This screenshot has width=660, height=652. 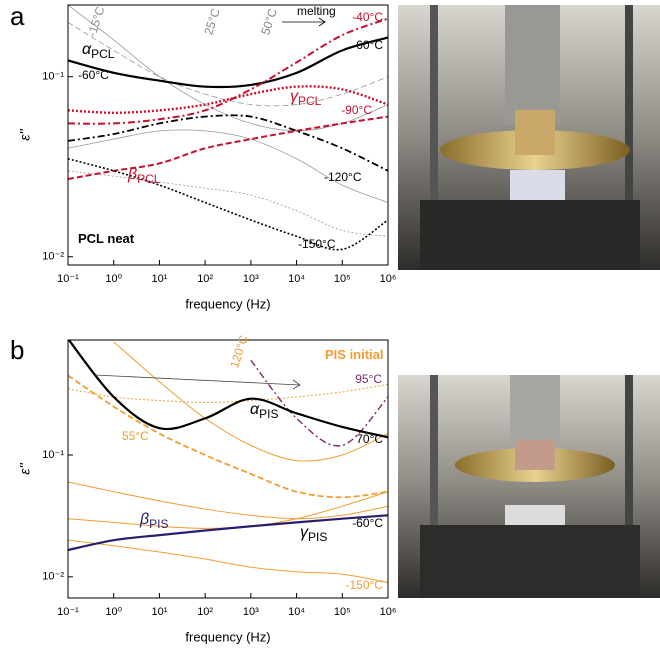 I want to click on annotation: 25°C, so click(x=212, y=22).